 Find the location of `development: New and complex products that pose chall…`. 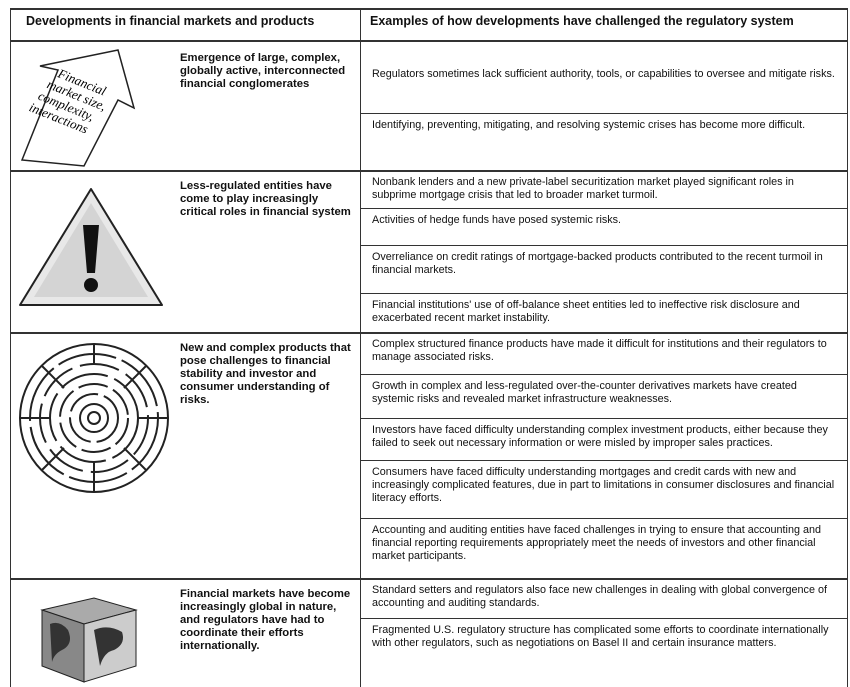

development: New and complex products that pose chall… is located at coordinates (265, 374).